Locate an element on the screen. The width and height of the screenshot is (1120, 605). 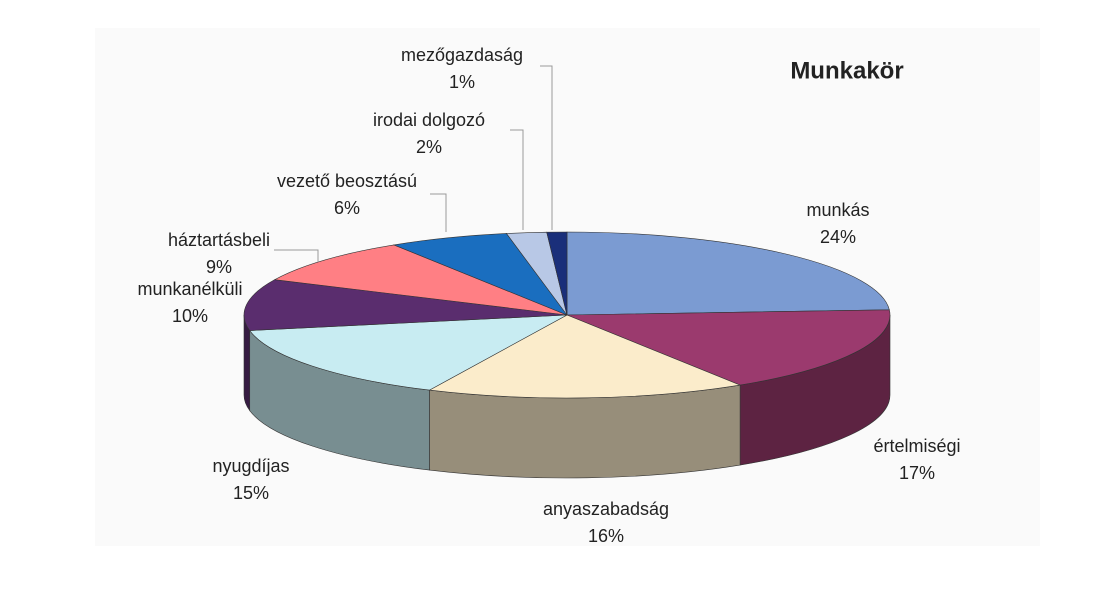
value-label: 1% is located at coordinates (462, 82).